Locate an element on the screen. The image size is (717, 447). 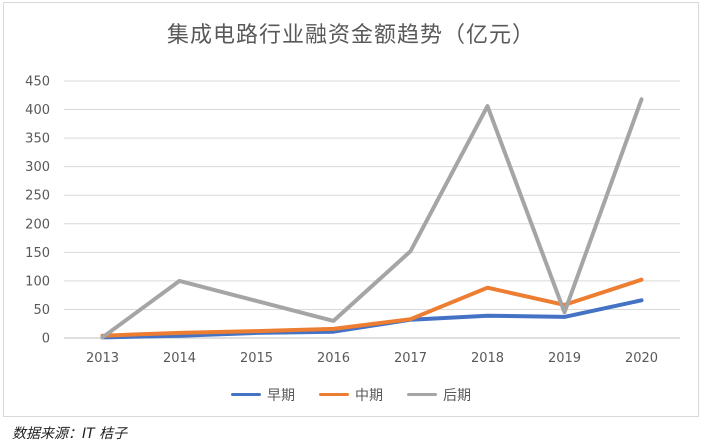
y-tick-label: 250 is located at coordinates (37, 196).